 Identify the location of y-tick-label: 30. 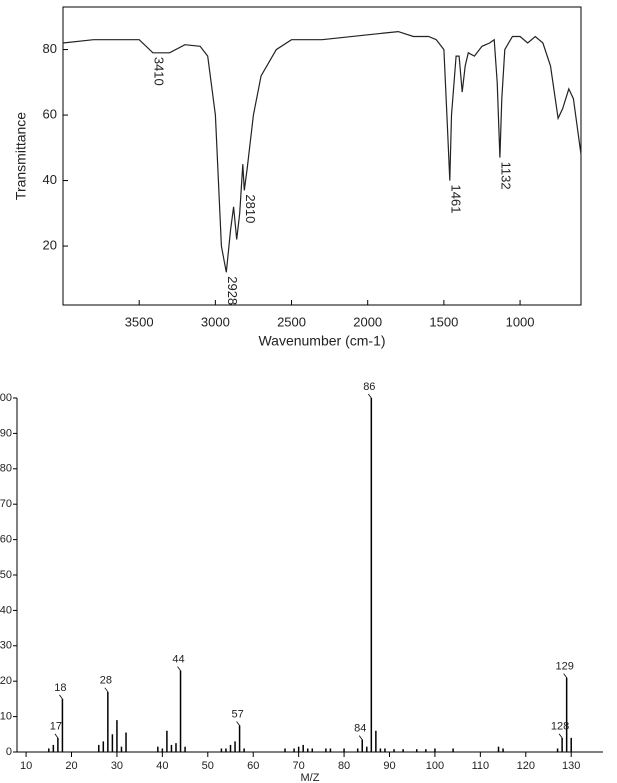
(6, 646).